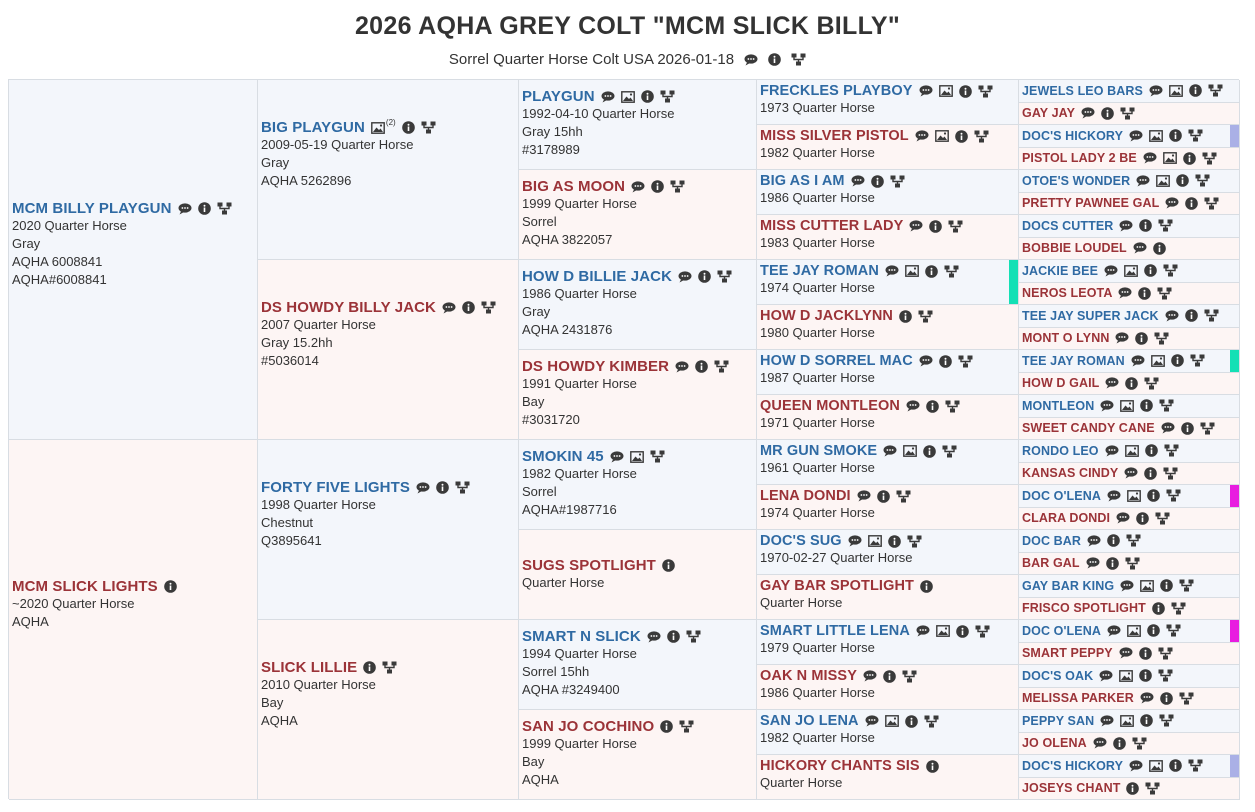  I want to click on horse-name-link: MR GUN SMOKE, so click(819, 451).